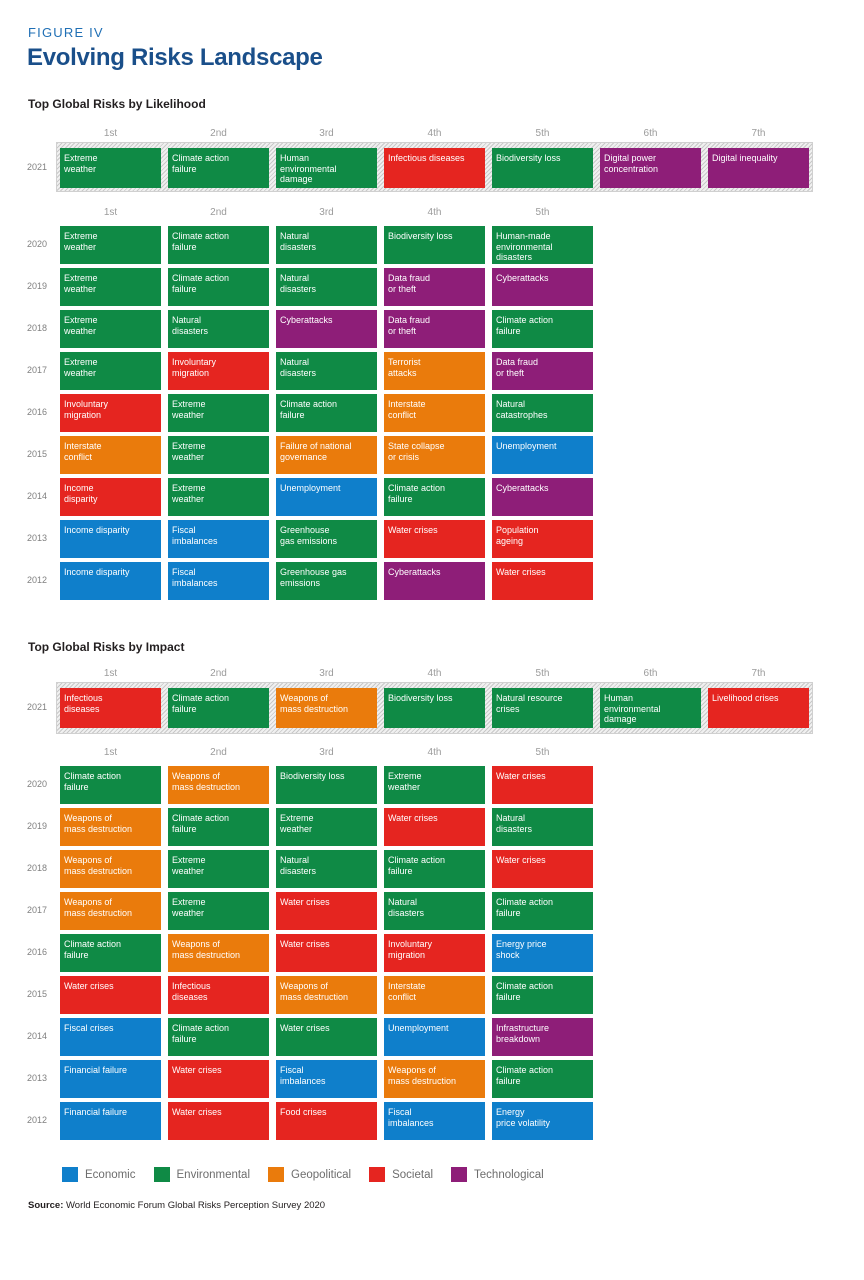 The height and width of the screenshot is (1280, 864). I want to click on likelihood-risk-cell: Digital inequality, so click(758, 168).